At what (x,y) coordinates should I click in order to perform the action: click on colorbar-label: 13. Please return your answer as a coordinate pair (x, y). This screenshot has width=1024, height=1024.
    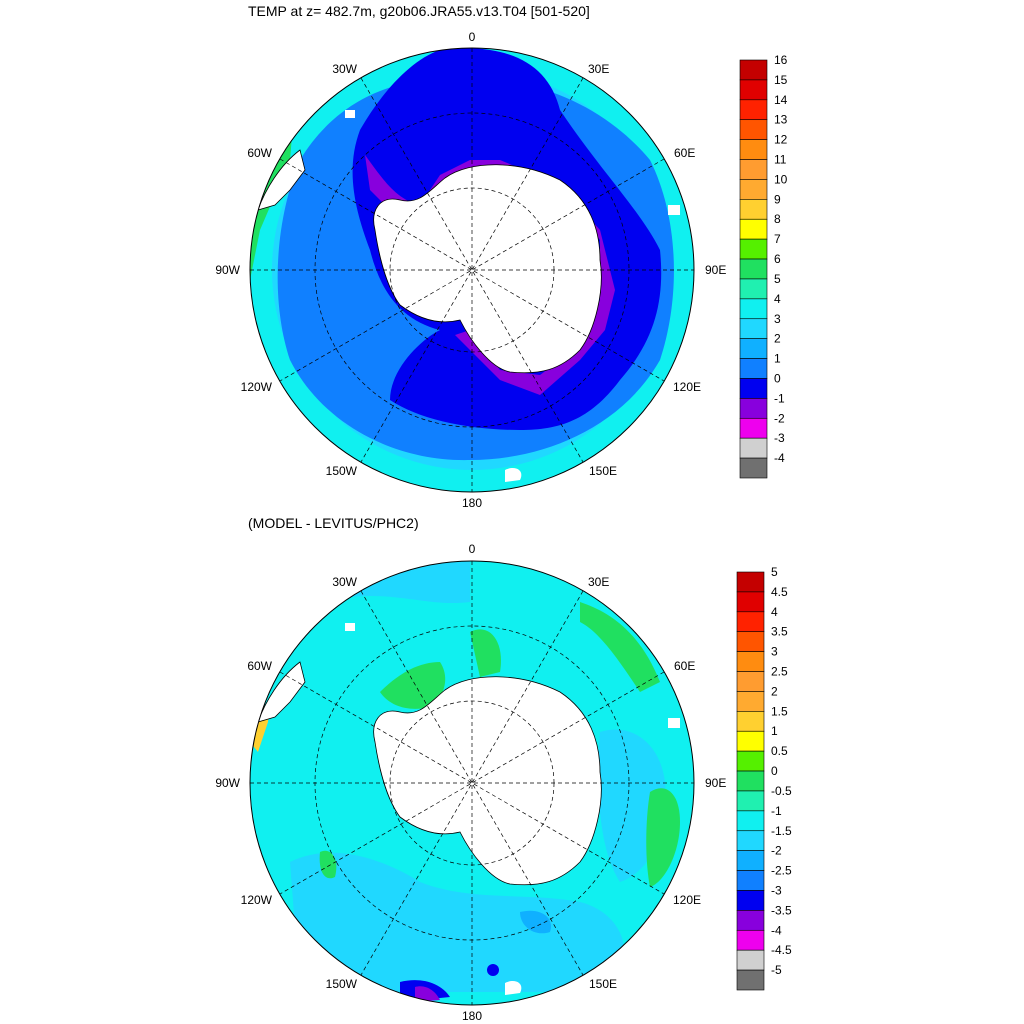
    Looking at the image, I should click on (781, 120).